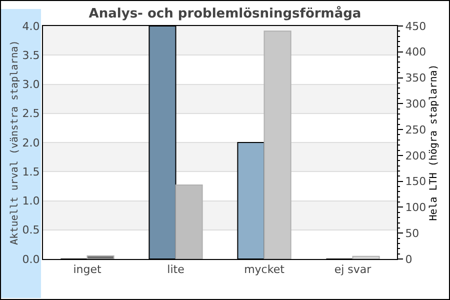 The height and width of the screenshot is (300, 450). Describe the element at coordinates (87, 269) in the screenshot. I see `x-tick-label: inget` at that location.